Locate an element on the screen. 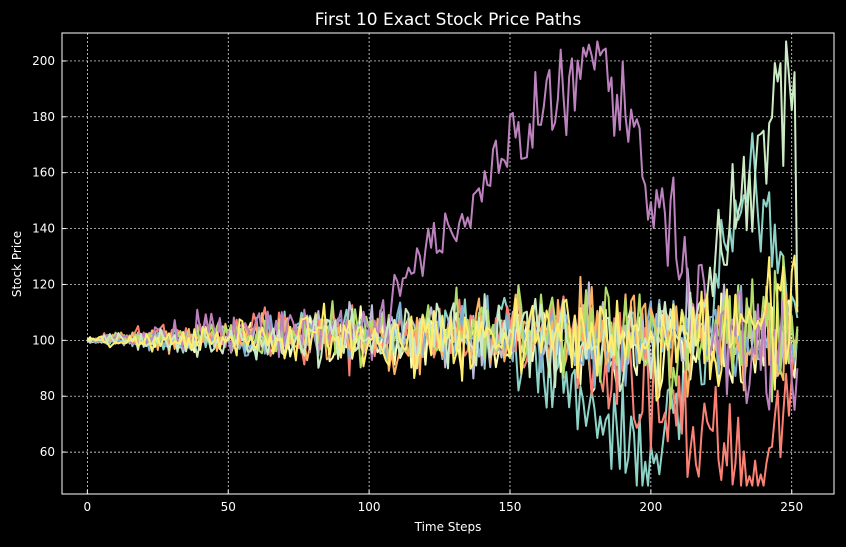 This screenshot has width=846, height=547. y-axis-label: Stock Price is located at coordinates (17, 264).